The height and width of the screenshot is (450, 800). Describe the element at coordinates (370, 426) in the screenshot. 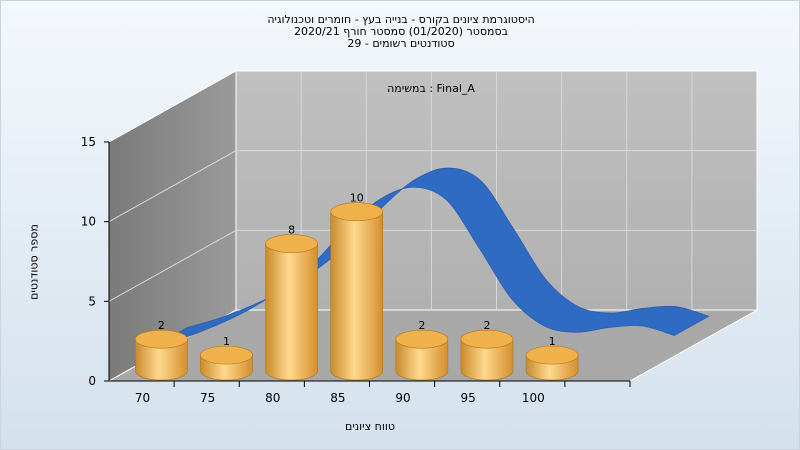

I see `x-axis-label: טווח ציונים` at that location.